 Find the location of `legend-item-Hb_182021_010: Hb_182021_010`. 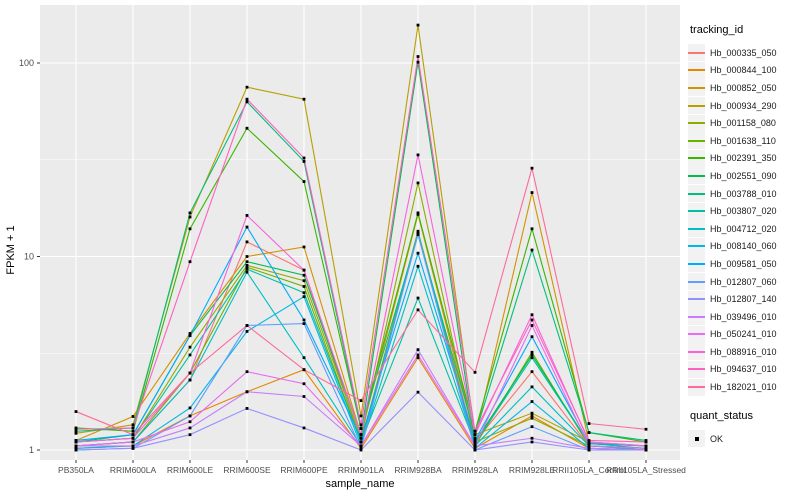

legend-item-Hb_182021_010: Hb_182021_010 is located at coordinates (744, 387).